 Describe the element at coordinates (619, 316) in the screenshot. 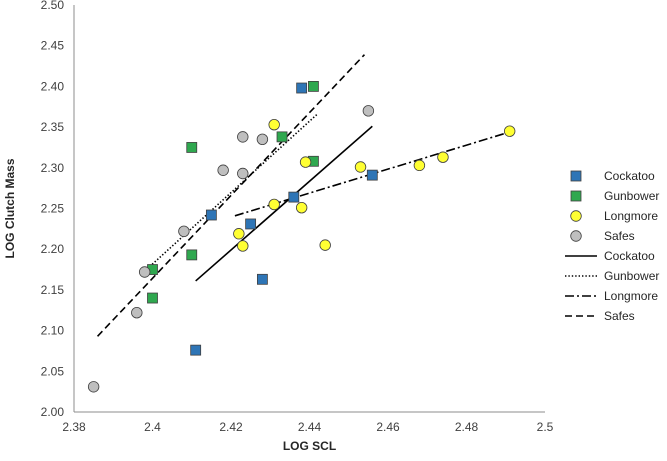

I see `legend-label-safes-trend: Safes` at that location.